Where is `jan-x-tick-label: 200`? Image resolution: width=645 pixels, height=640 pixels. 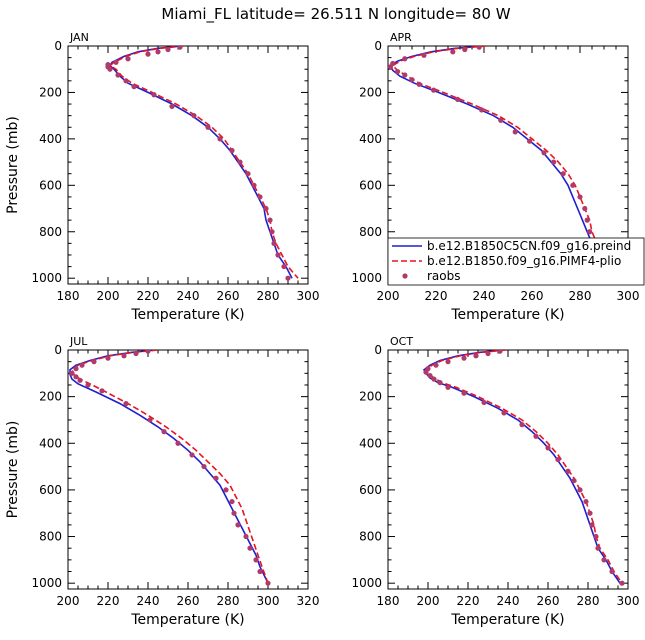
jan-x-tick-label: 200 is located at coordinates (108, 296).